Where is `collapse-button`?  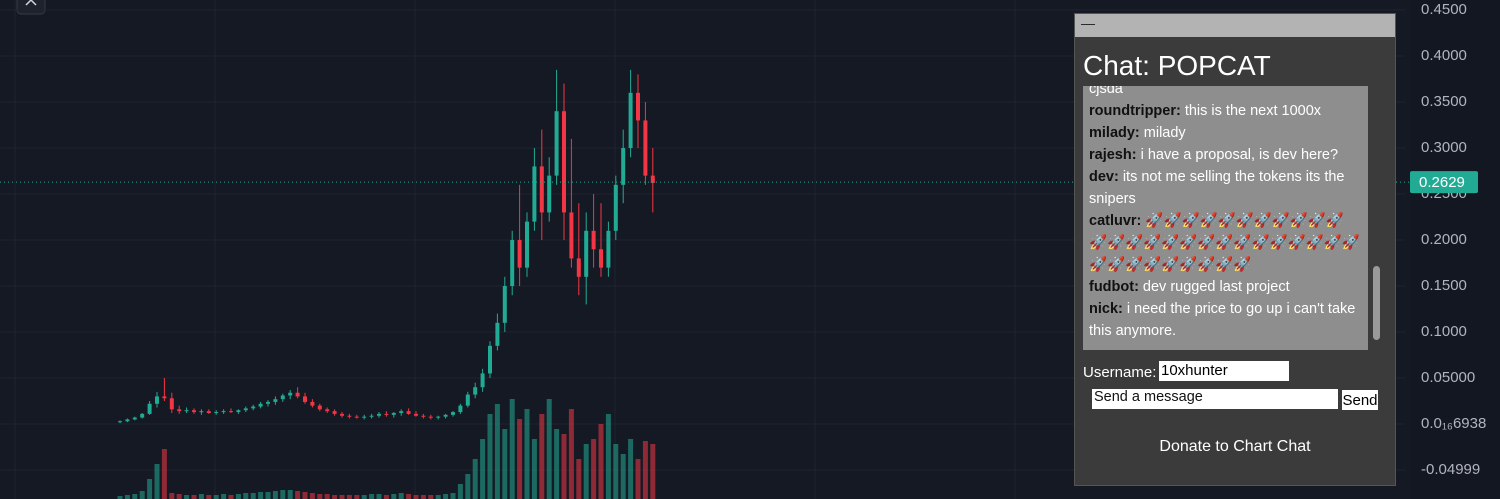 collapse-button is located at coordinates (31, 7).